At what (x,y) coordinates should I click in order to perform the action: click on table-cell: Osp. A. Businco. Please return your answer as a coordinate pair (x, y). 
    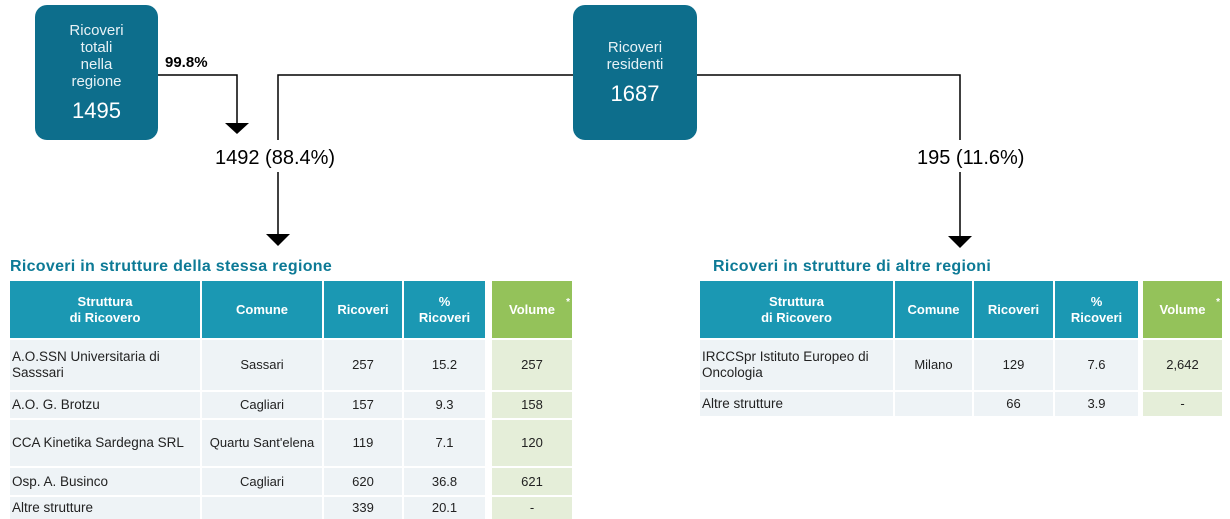
    Looking at the image, I should click on (105, 481).